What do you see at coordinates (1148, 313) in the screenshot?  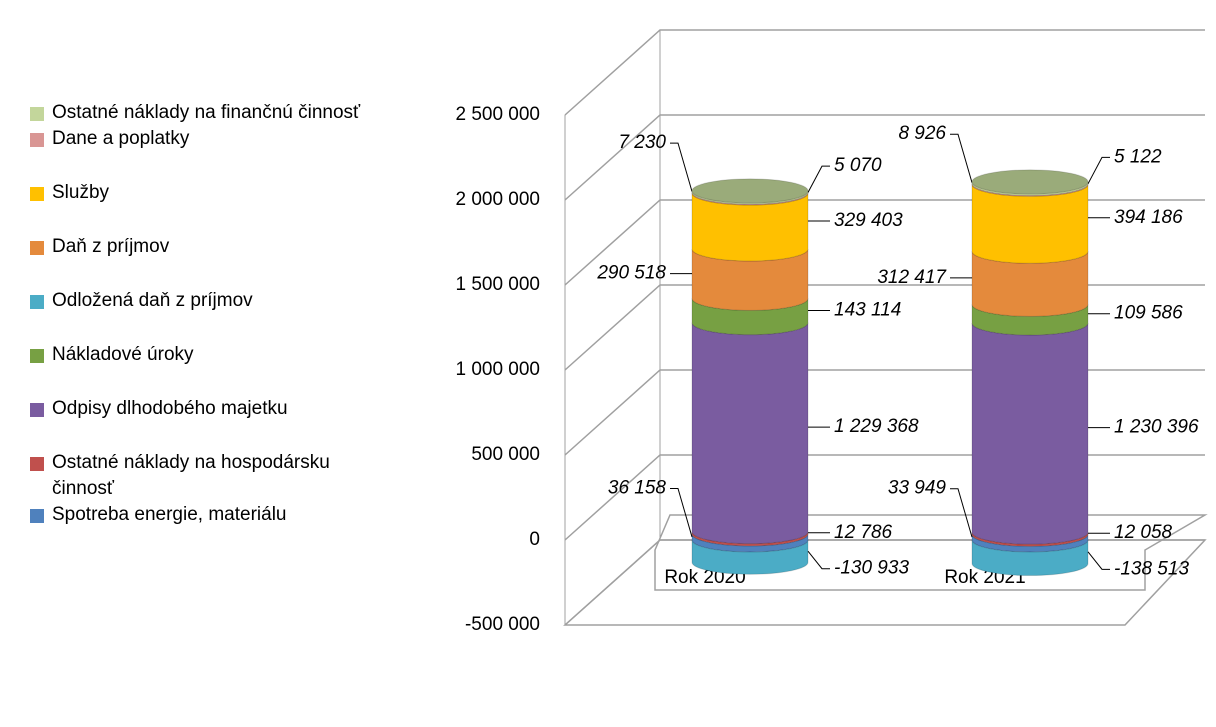 I see `value-label: 109 586` at bounding box center [1148, 313].